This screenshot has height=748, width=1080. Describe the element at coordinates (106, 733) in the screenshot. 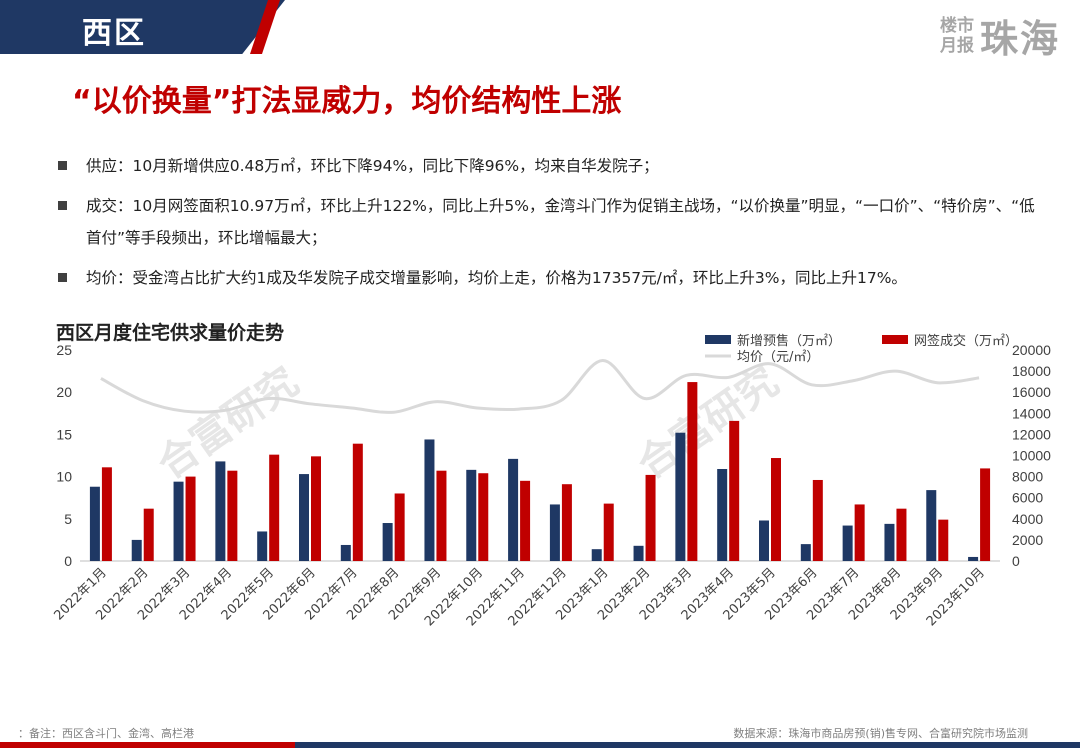

I see `footer-note: ：备注：西区含斗门、金湾、高栏港` at that location.